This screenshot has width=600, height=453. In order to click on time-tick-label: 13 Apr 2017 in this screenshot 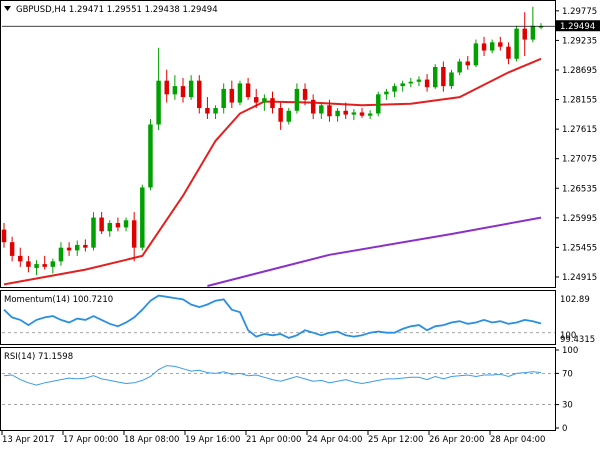, I will do `click(28, 440)`.